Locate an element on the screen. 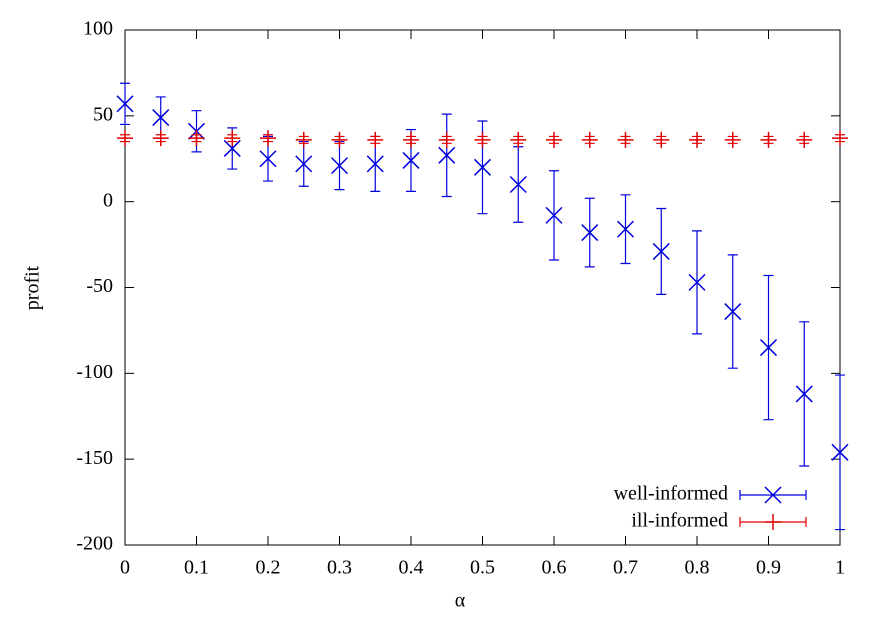 The image size is (882, 617). legend-label: ill-informed is located at coordinates (679, 521).